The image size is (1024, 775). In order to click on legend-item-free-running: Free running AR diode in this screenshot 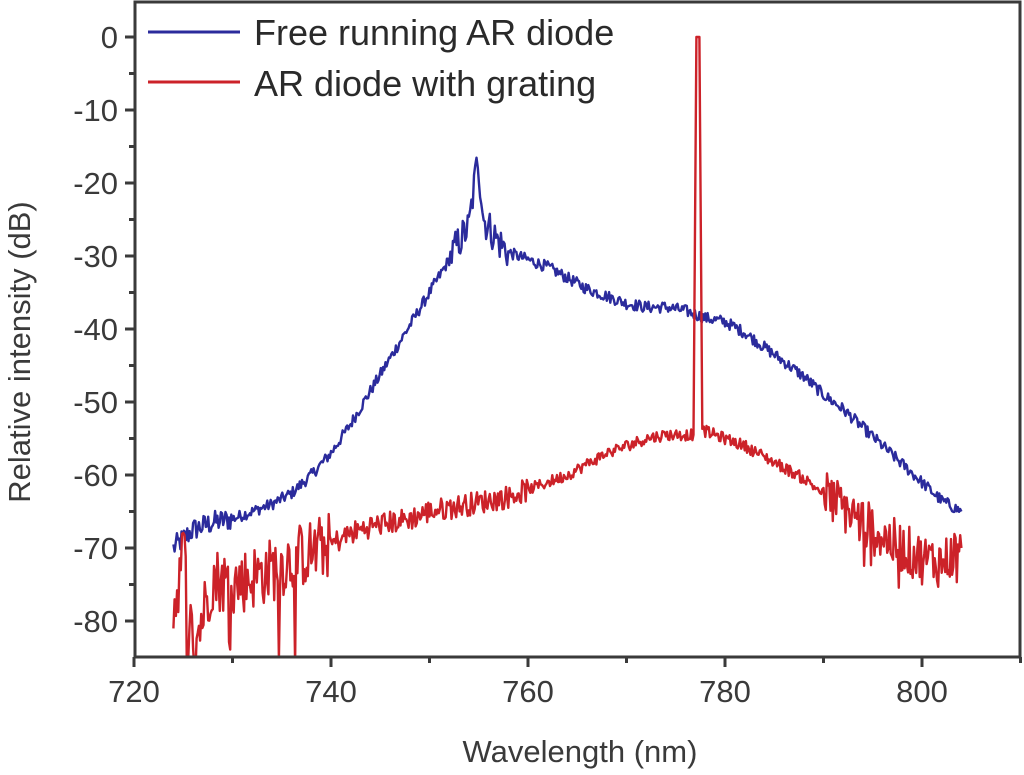, I will do `click(381, 32)`.